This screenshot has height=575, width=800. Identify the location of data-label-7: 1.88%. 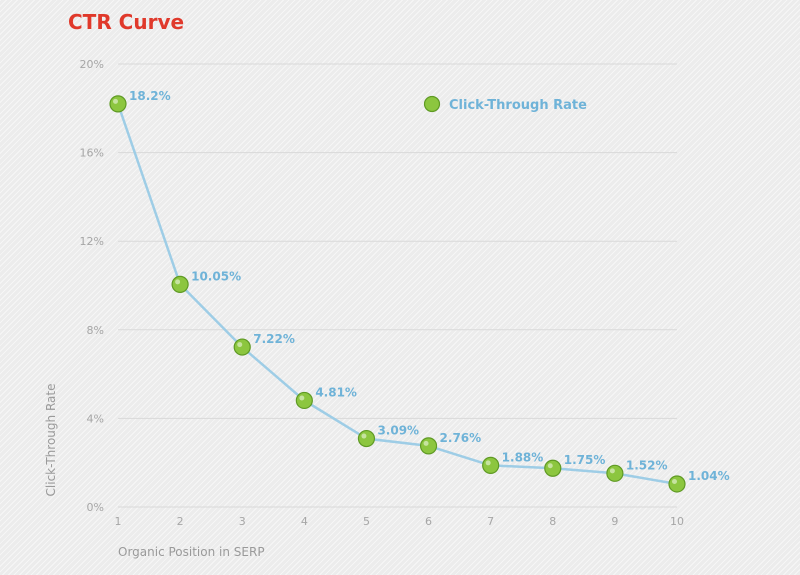
(523, 457).